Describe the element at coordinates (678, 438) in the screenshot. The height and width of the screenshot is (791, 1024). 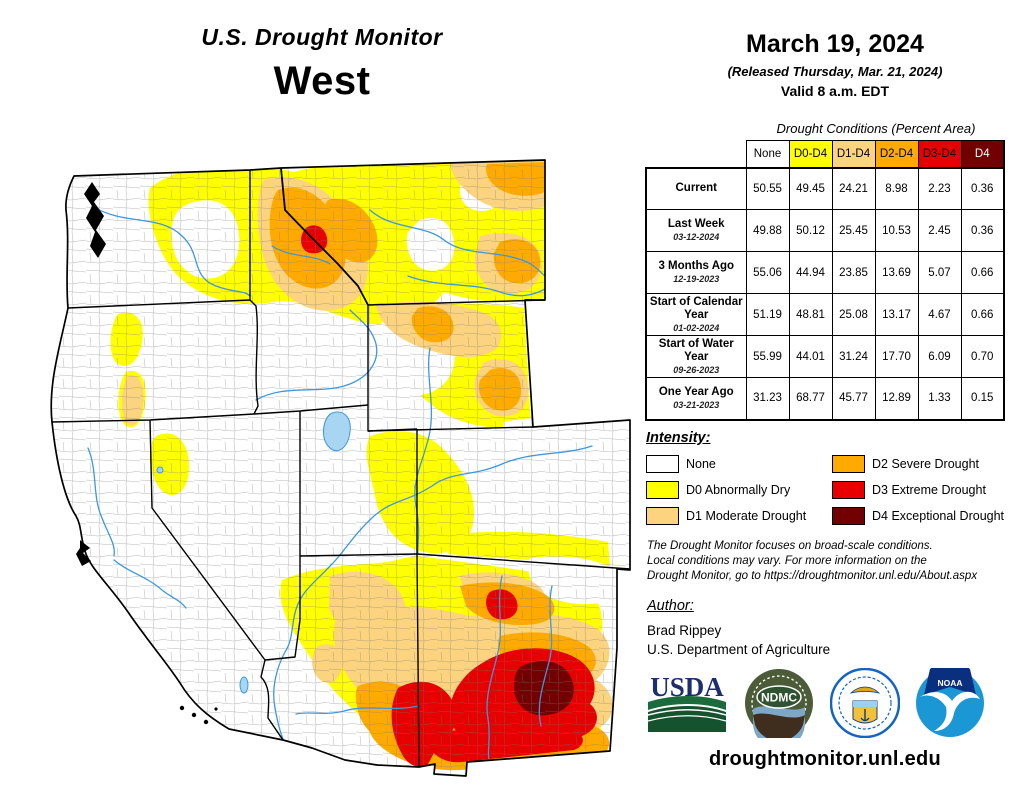
I see `intensity-title: Intensity:` at that location.